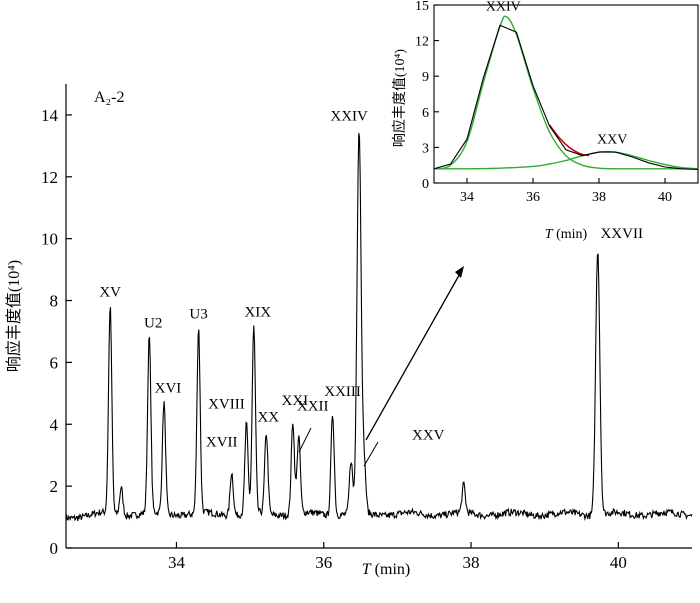 The height and width of the screenshot is (603, 700). I want to click on y-tick-label: 14, so click(50, 115).